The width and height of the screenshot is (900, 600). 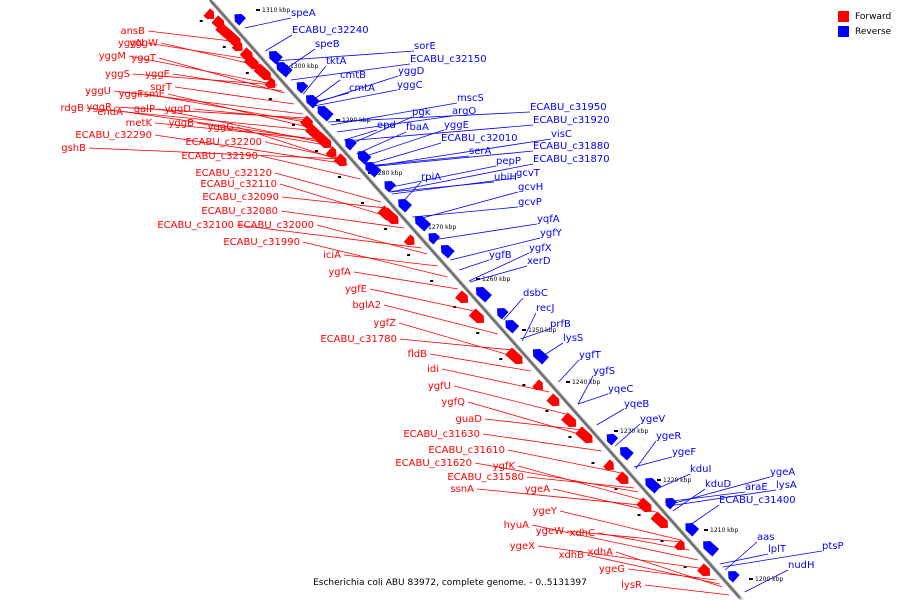 What do you see at coordinates (462, 489) in the screenshot?
I see `forward-gene-label-ssna: ssnA` at bounding box center [462, 489].